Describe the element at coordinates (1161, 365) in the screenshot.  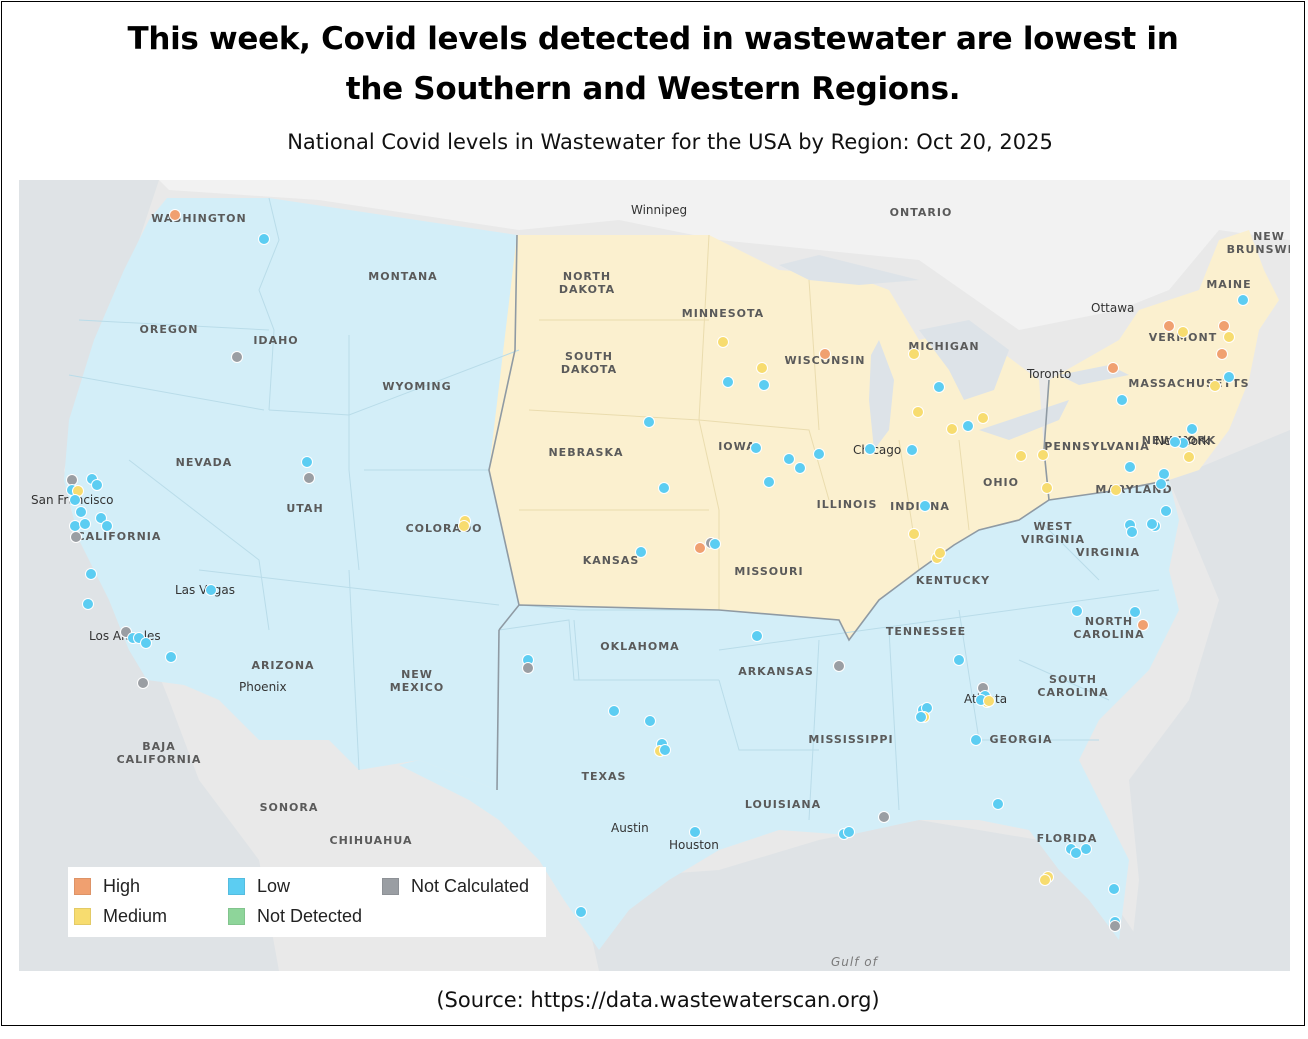
I see `region-northeast` at that location.